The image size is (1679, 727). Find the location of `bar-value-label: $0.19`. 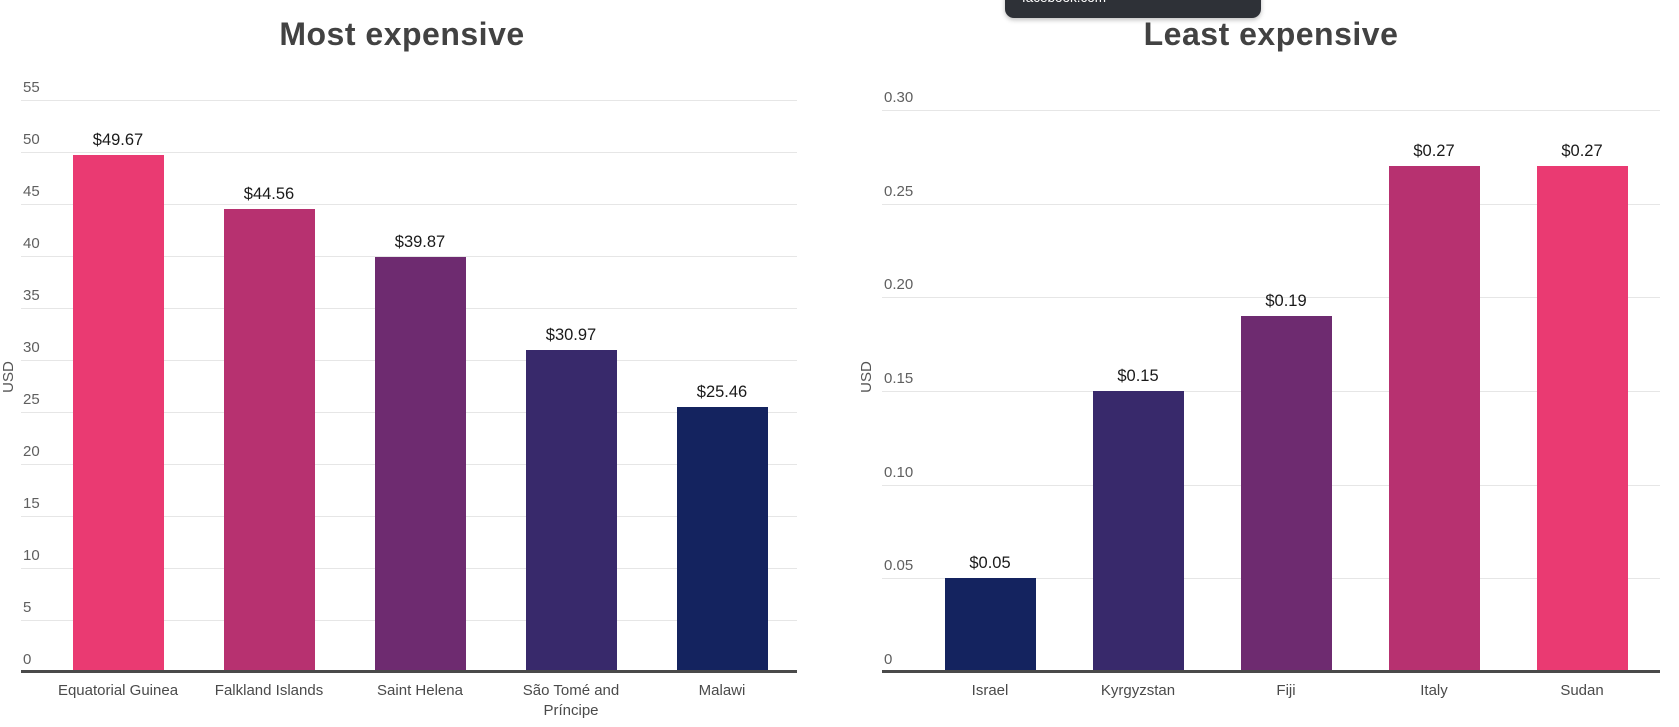

bar-value-label: $0.19 is located at coordinates (1286, 301).